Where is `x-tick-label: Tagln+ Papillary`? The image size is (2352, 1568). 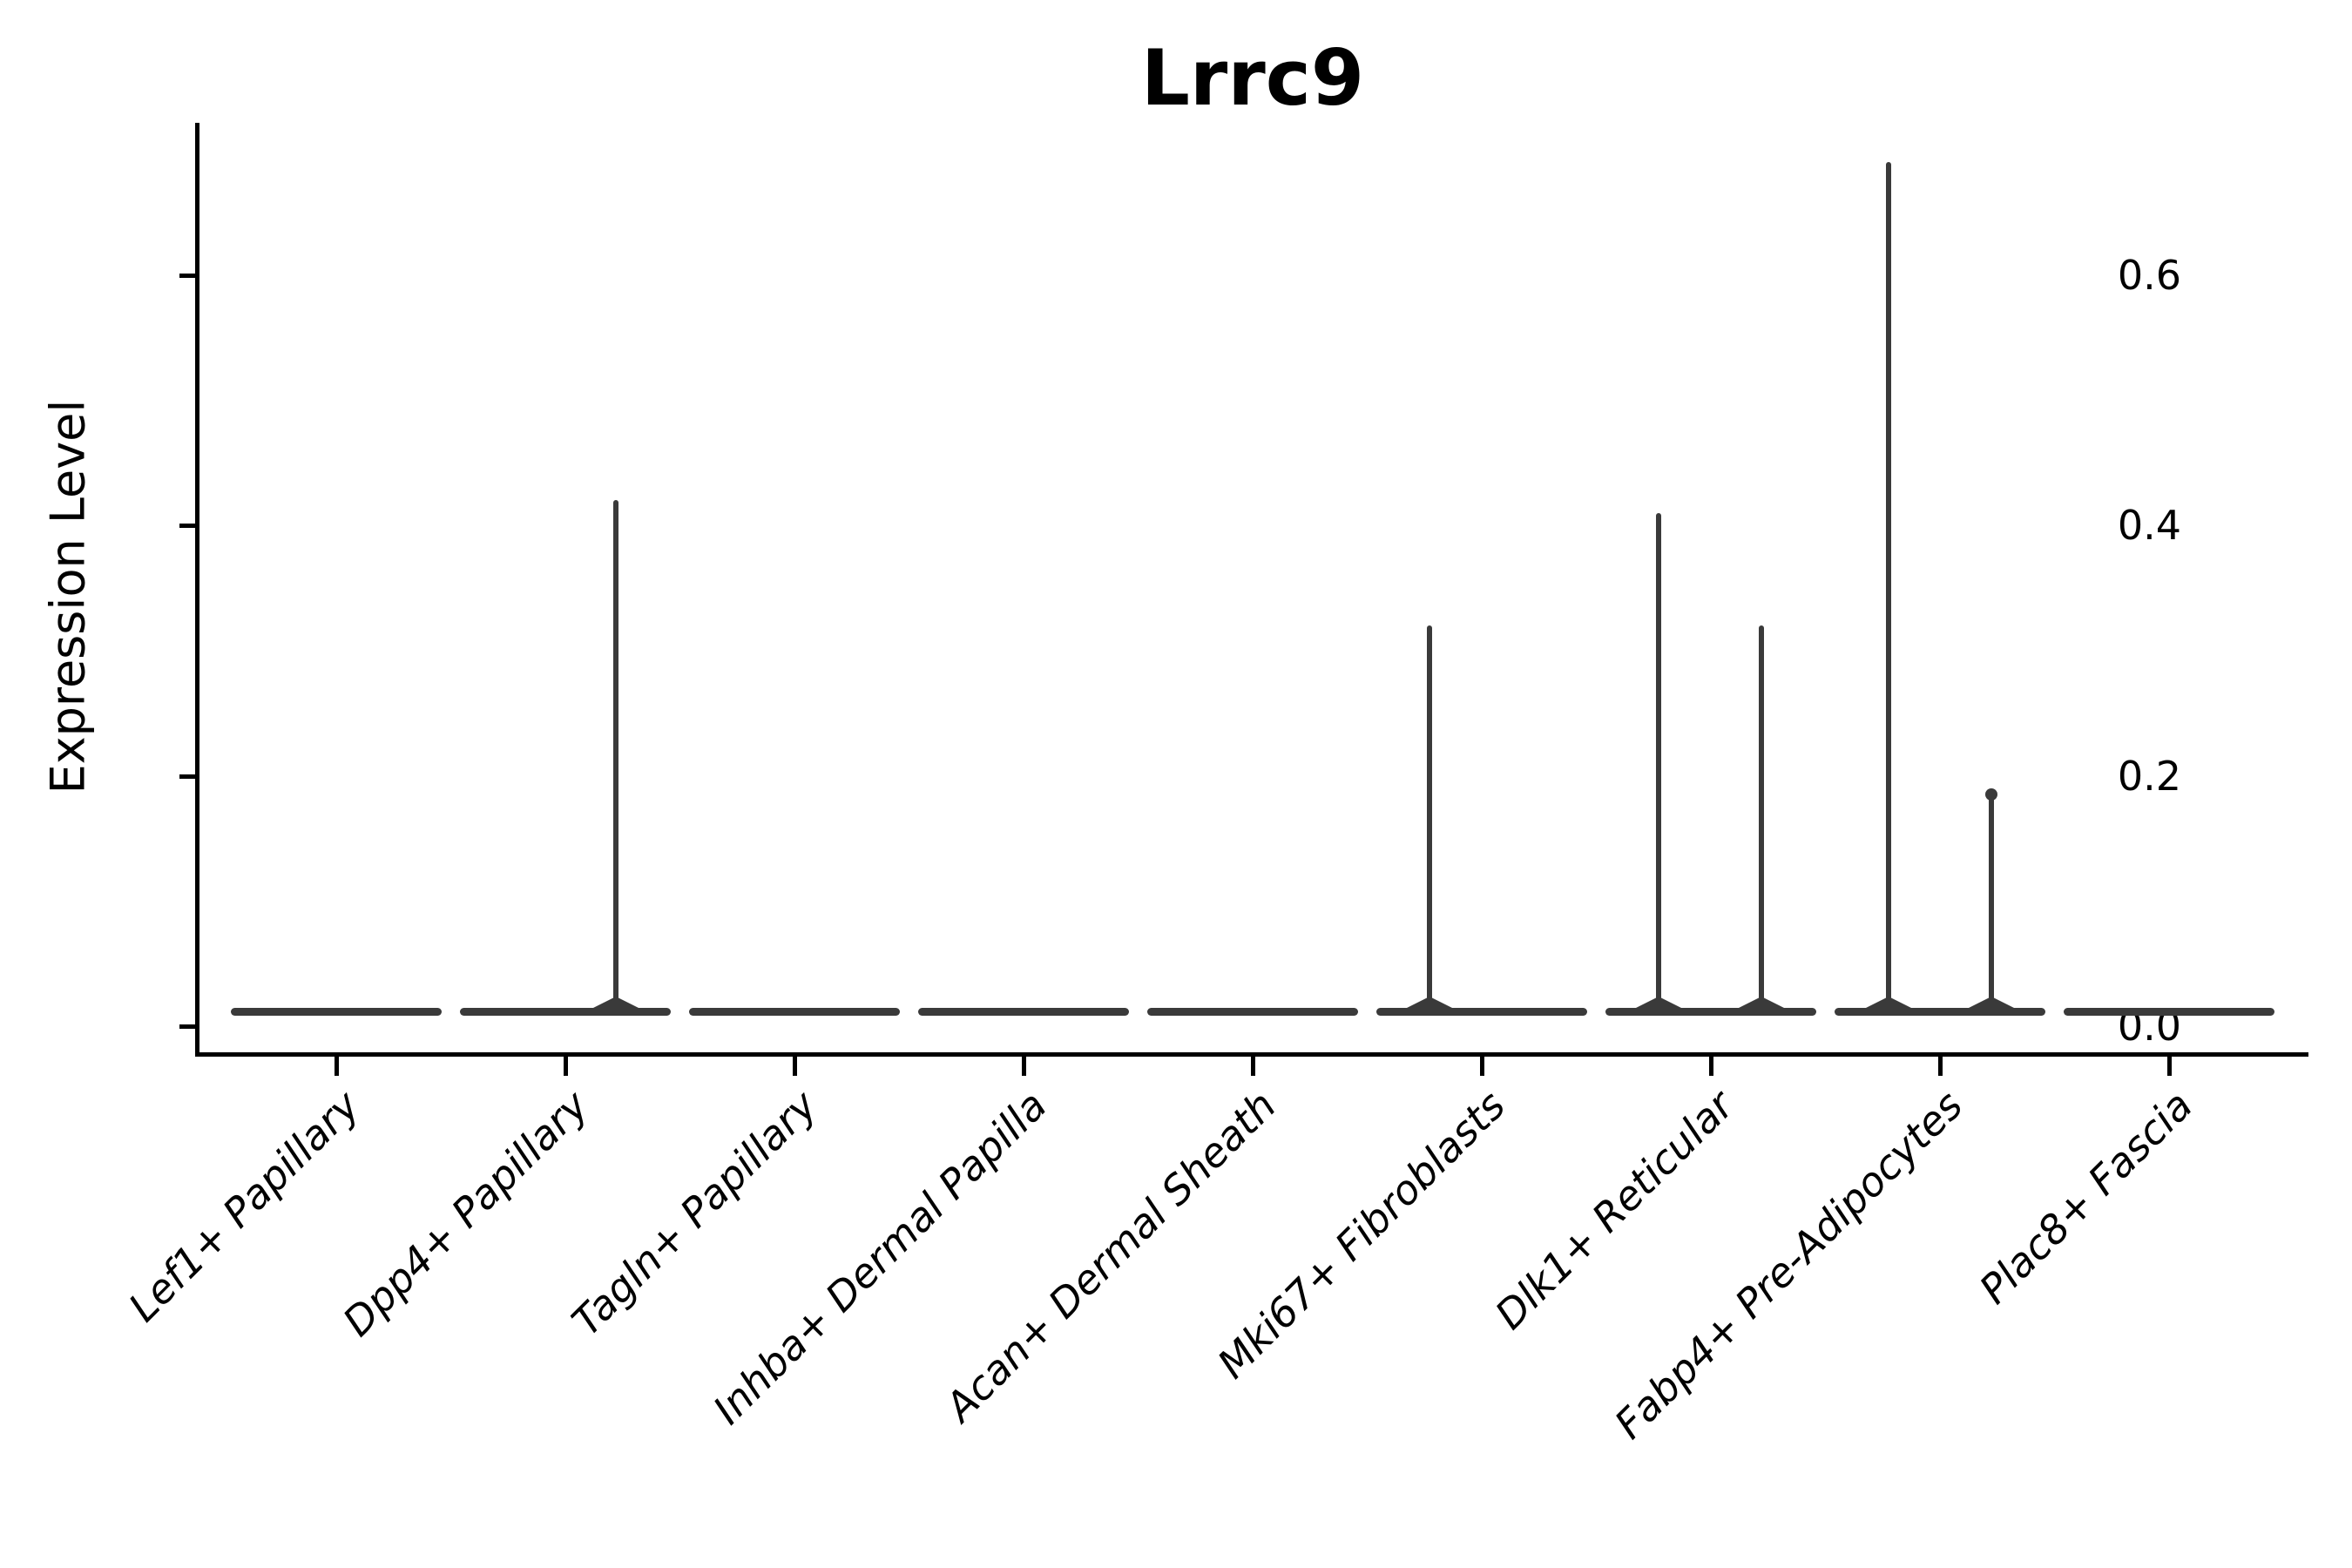 x-tick-label: Tagln+ Papillary is located at coordinates (695, 1213).